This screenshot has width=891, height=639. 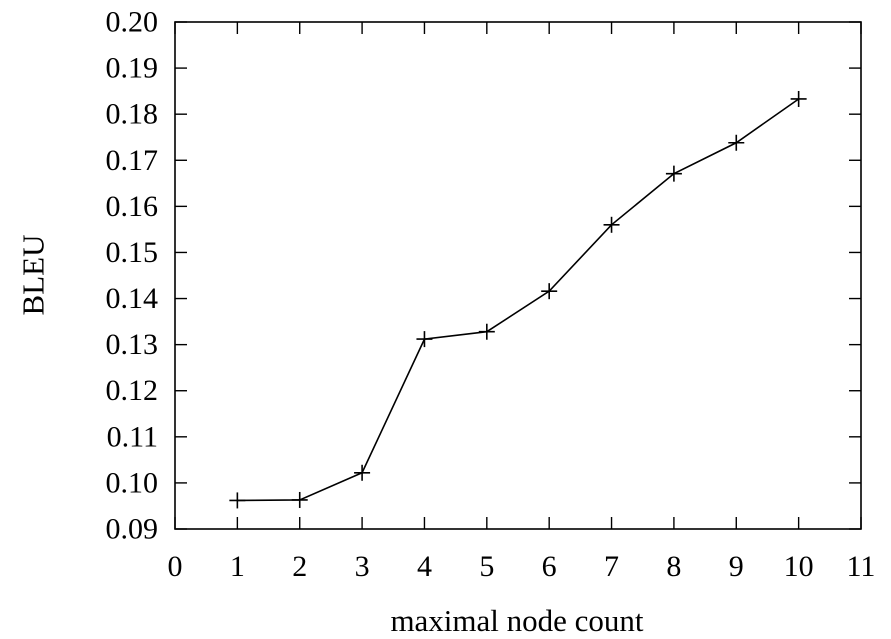 What do you see at coordinates (132, 114) in the screenshot?
I see `y-tick-label: 0.18` at bounding box center [132, 114].